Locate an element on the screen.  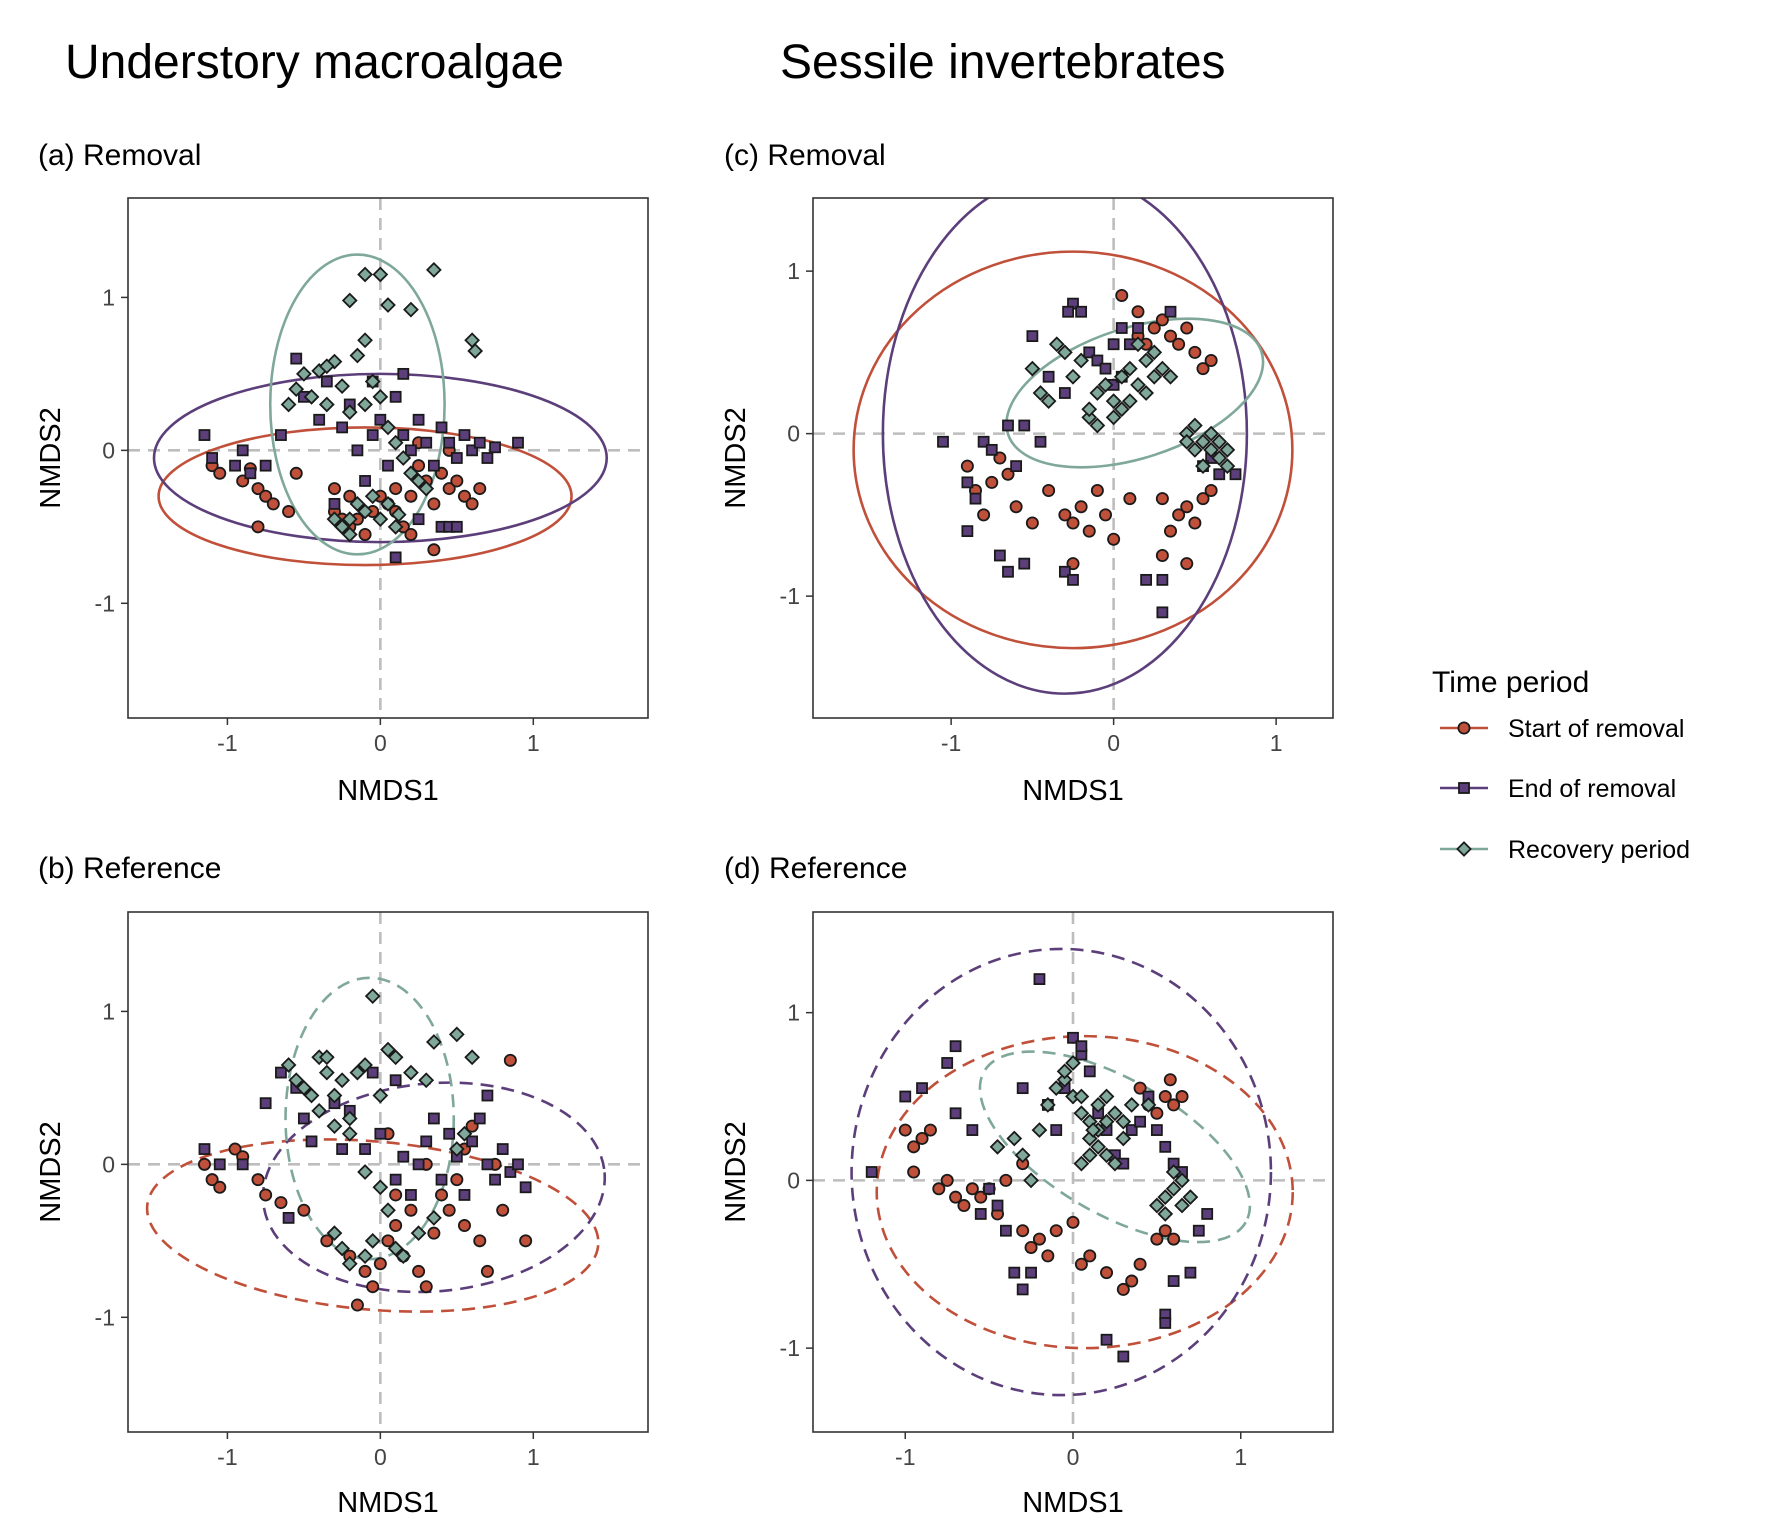
legend-title: Time period is located at coordinates (1510, 682).